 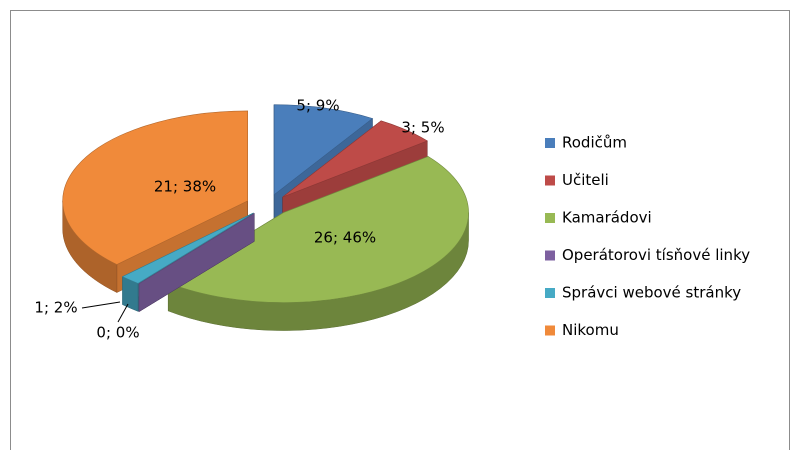 I want to click on legend-label: Nikomu, so click(x=590, y=330).